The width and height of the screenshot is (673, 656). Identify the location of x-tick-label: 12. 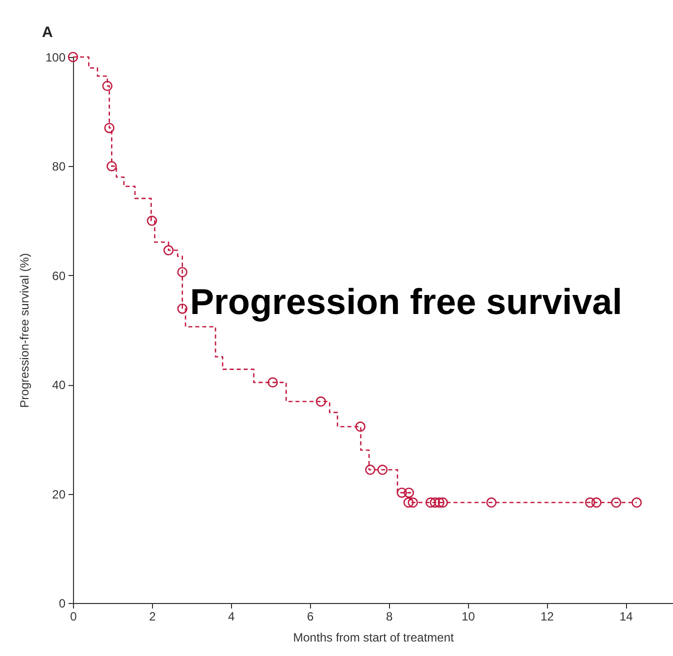
(547, 617).